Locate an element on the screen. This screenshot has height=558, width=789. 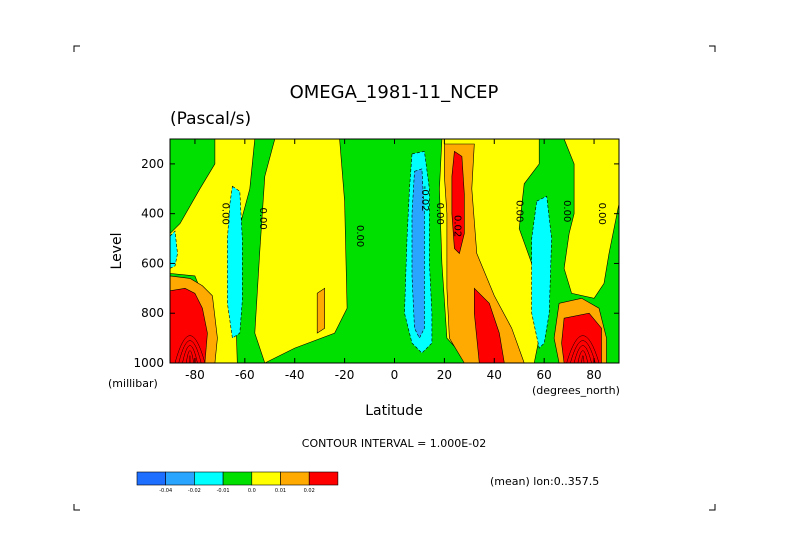
contour-labels: 0.00 0.00 0.00 -0.02 0.00 0.02 0.00 0.00 0.00 is located at coordinates (413, 216).